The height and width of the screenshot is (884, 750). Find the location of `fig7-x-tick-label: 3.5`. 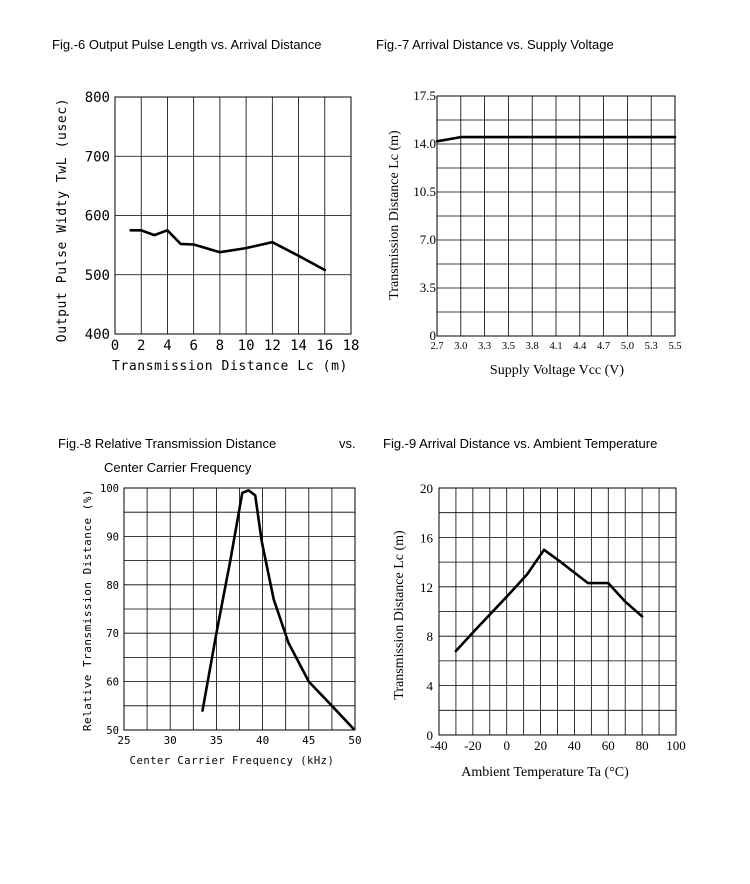

fig7-x-tick-label: 3.5 is located at coordinates (508, 346).